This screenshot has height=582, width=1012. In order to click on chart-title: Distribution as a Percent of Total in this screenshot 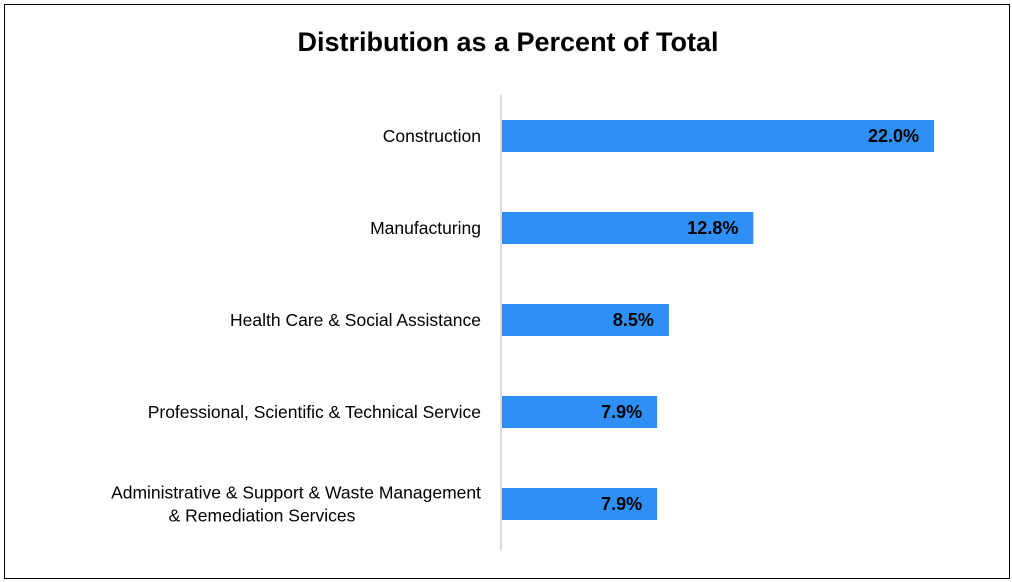, I will do `click(508, 42)`.